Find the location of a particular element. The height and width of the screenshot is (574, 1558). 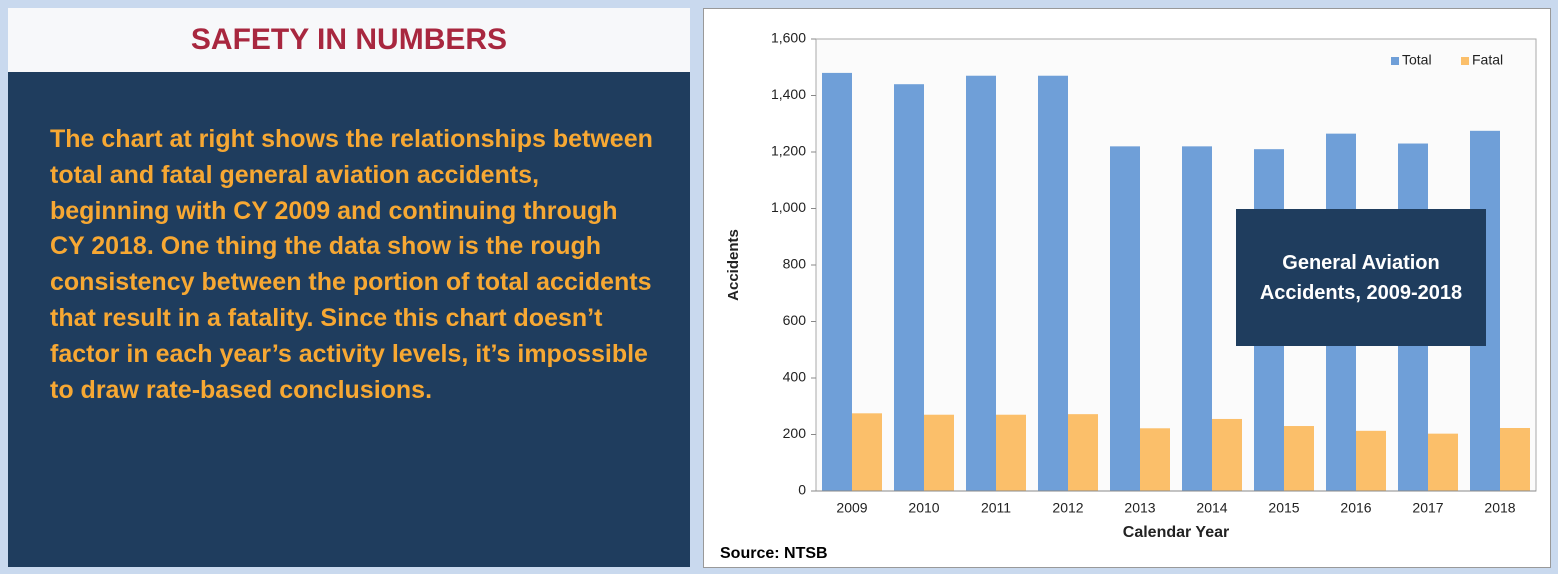

x-axis-label: Calendar Year is located at coordinates (1176, 532).